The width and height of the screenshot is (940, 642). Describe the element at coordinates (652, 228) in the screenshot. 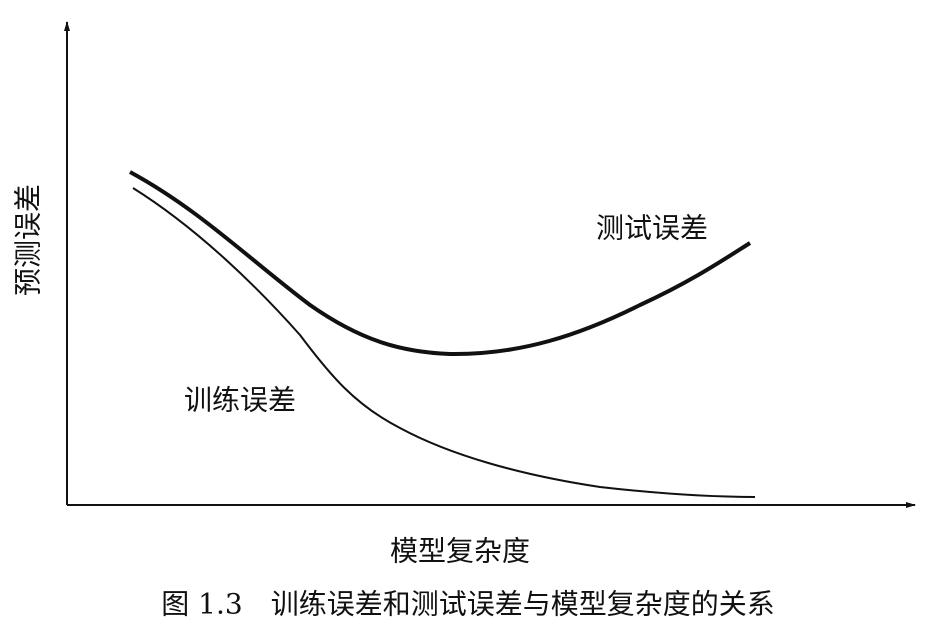

I see `test-error-label: 测试误差` at that location.